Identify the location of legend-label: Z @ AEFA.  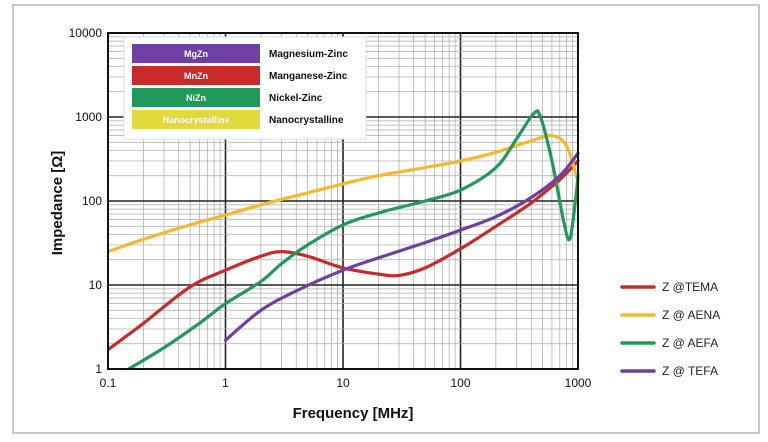
(690, 343).